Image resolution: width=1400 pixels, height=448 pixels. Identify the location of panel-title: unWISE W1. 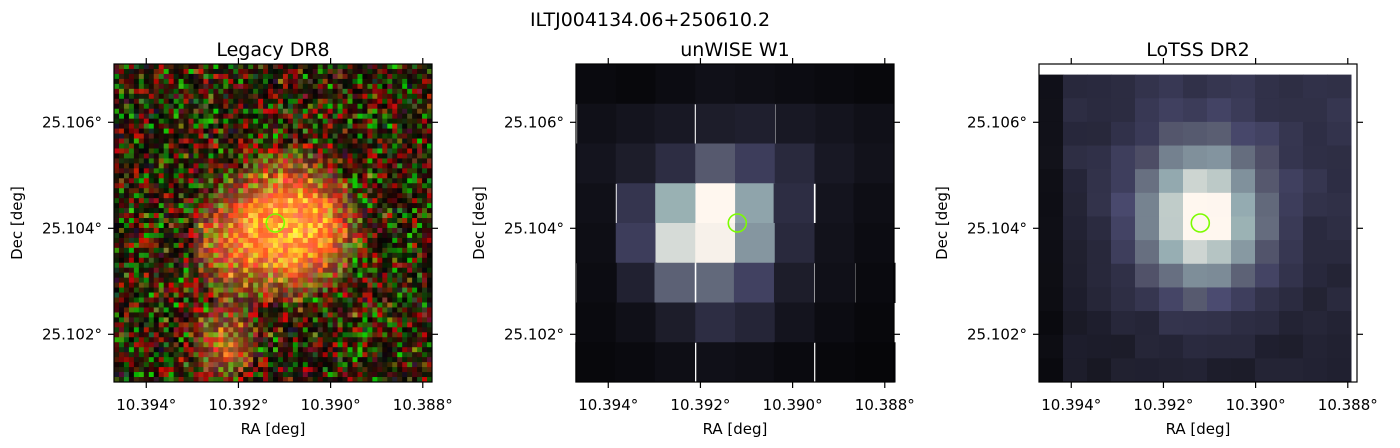
(734, 50).